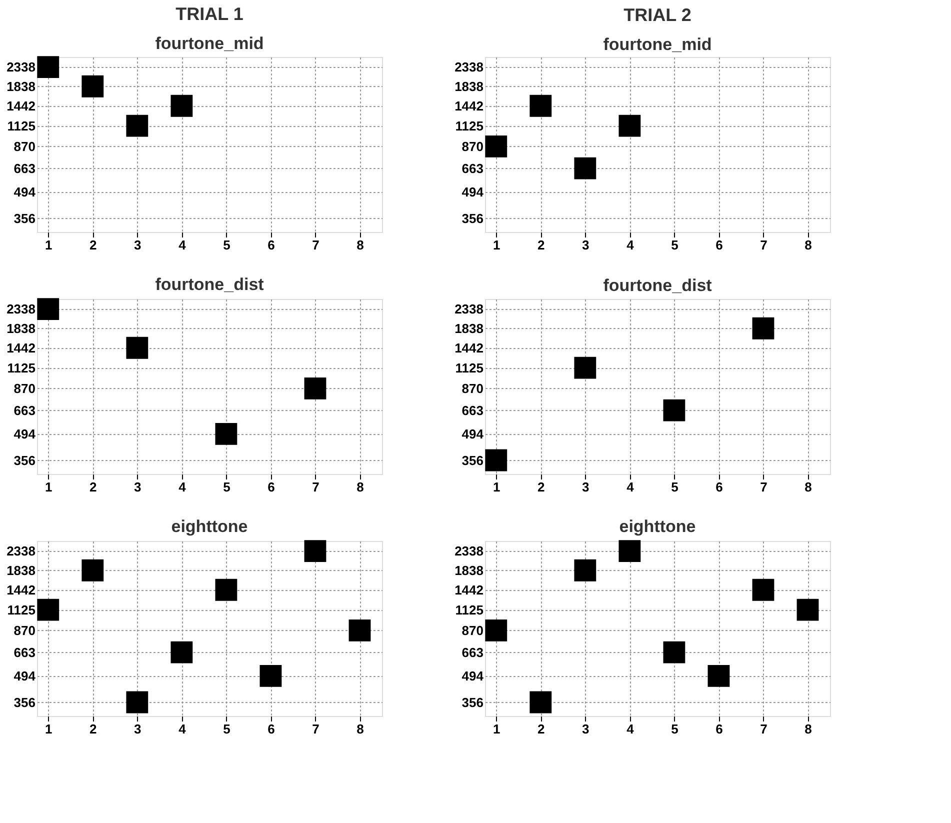  I want to click on chart-title: fourtone_dist, so click(657, 285).